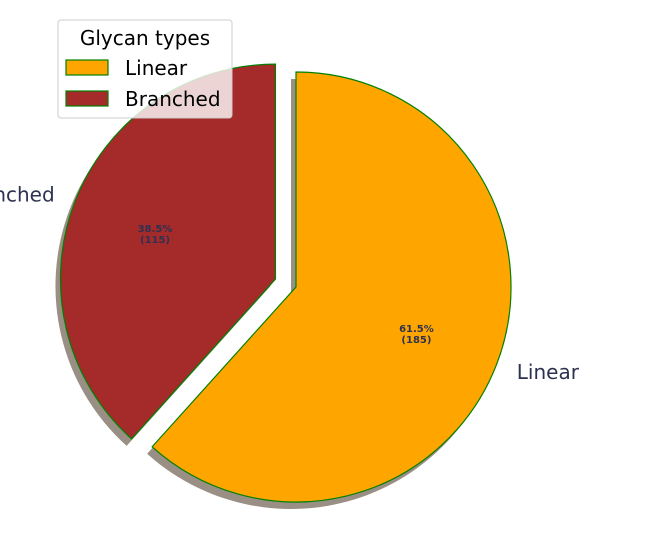  Describe the element at coordinates (145, 38) in the screenshot. I see `legend-title: Glycan types` at that location.